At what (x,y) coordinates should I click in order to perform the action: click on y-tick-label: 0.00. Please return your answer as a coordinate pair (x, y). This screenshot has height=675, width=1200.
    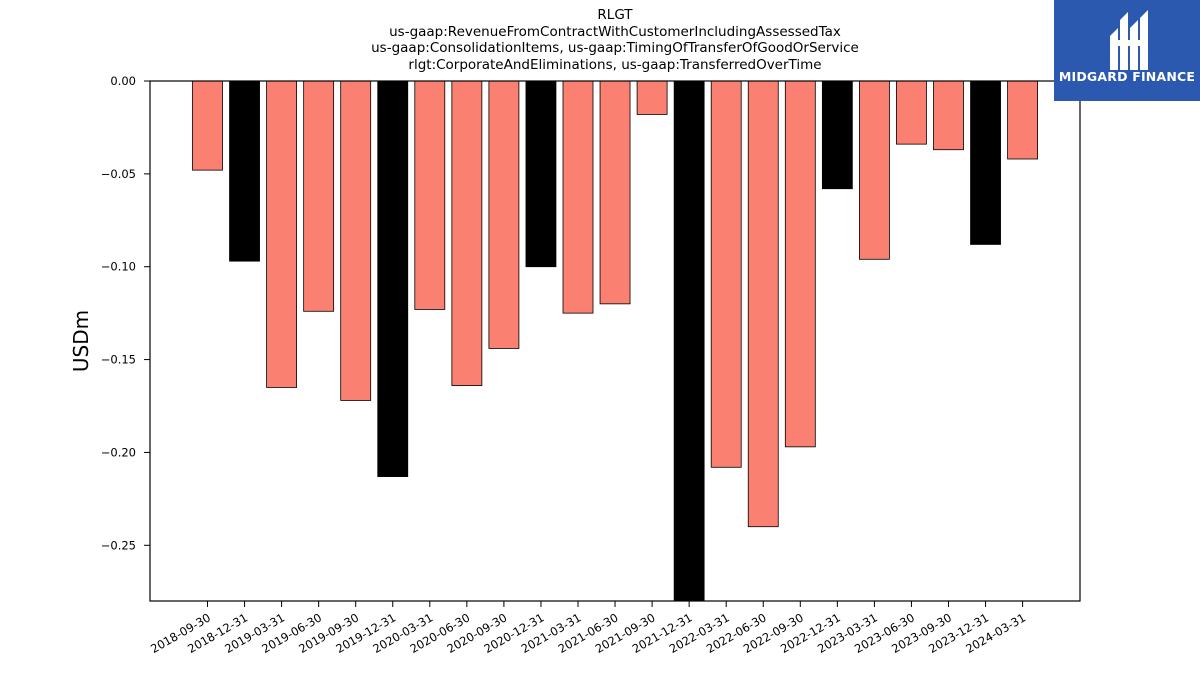
    Looking at the image, I should click on (123, 81).